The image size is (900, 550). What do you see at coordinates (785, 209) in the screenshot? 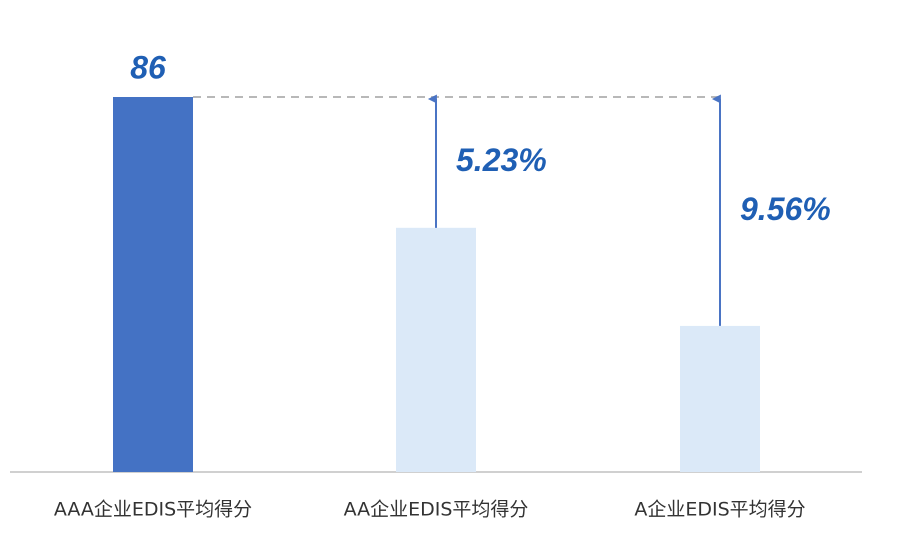
I see `annotation: 9.56%` at bounding box center [785, 209].